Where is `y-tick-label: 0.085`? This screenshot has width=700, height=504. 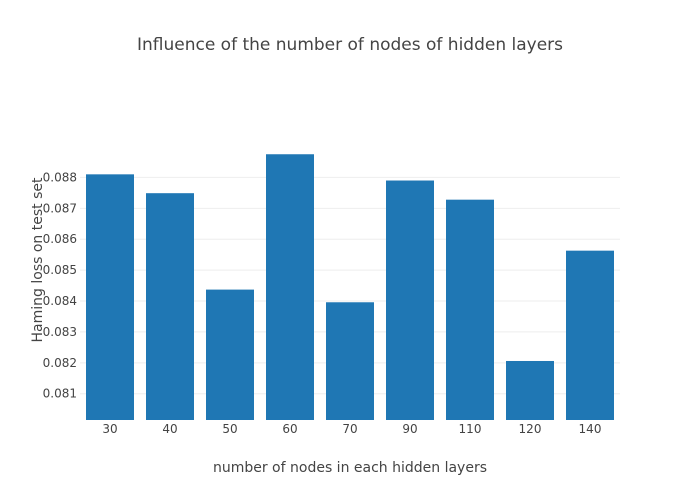 y-tick-label: 0.085 is located at coordinates (60, 270).